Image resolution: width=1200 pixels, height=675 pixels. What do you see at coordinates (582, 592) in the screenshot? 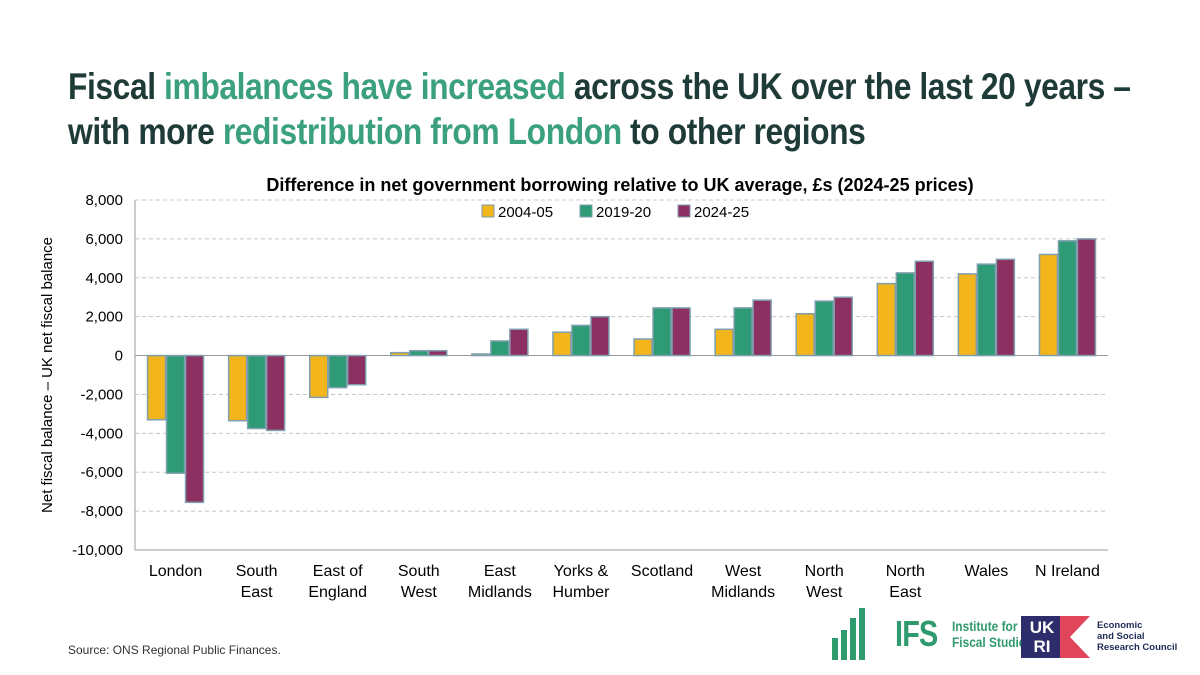
I see `x-tick-label: Humber` at bounding box center [582, 592].